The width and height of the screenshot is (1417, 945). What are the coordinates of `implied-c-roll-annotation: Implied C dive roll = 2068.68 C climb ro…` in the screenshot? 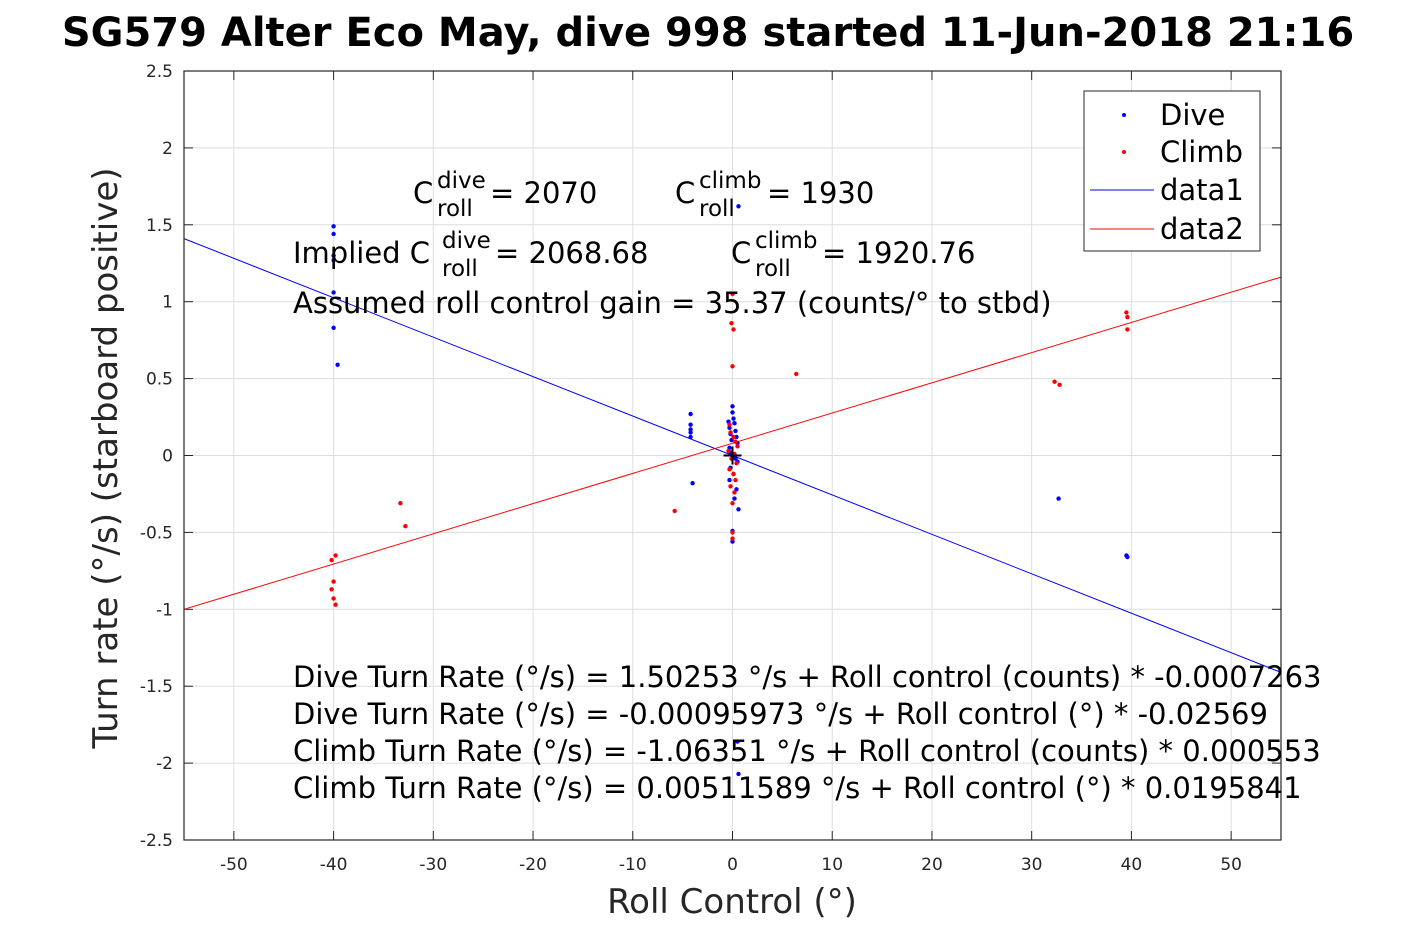 It's located at (634, 255).